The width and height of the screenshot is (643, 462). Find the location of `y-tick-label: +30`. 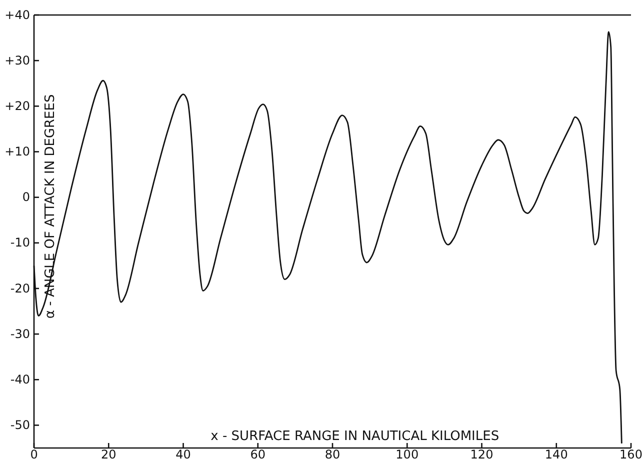

y-tick-label: +30 is located at coordinates (17, 60).